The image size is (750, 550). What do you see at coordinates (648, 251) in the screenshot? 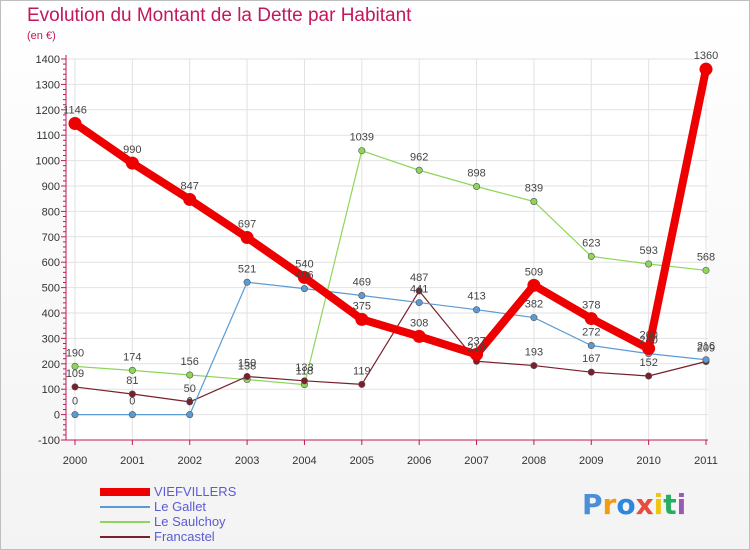
I see `data-label: 593` at bounding box center [648, 251].